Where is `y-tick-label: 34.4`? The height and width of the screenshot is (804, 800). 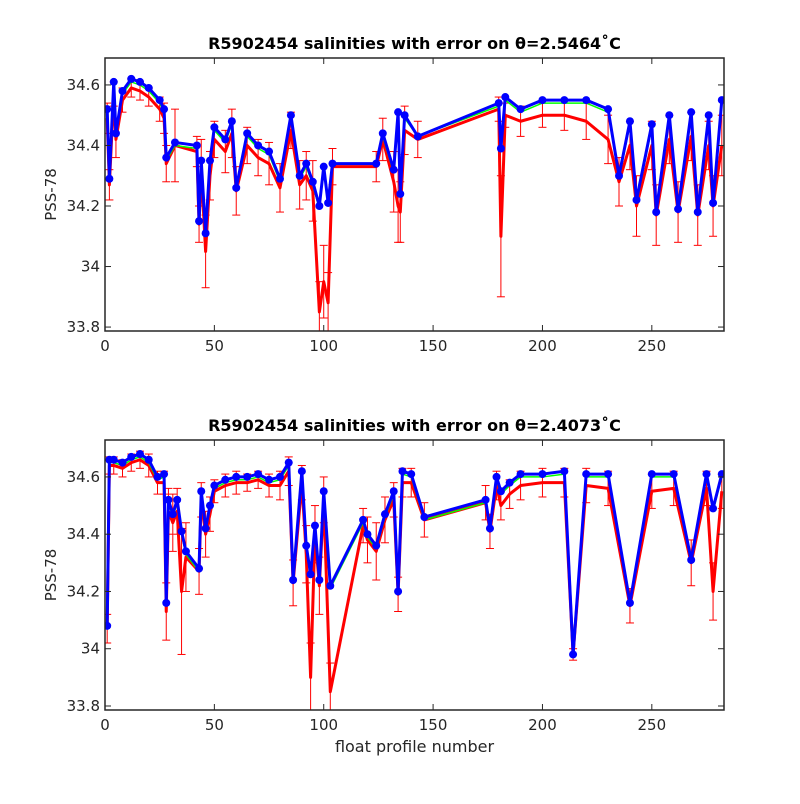
y-tick-label: 34.4 is located at coordinates (83, 534).